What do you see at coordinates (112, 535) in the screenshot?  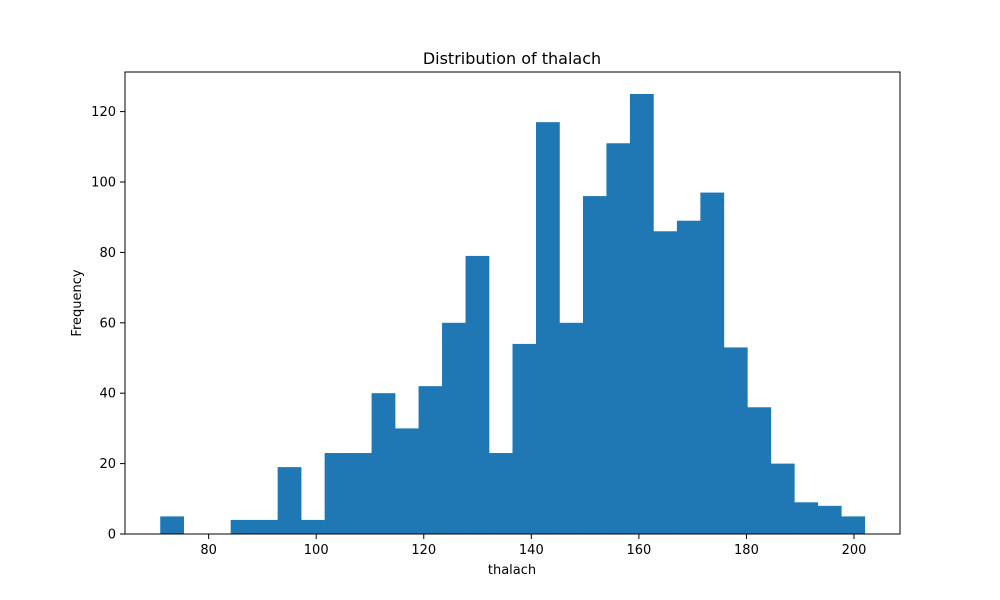 I see `y-tick-label: 0` at bounding box center [112, 535].